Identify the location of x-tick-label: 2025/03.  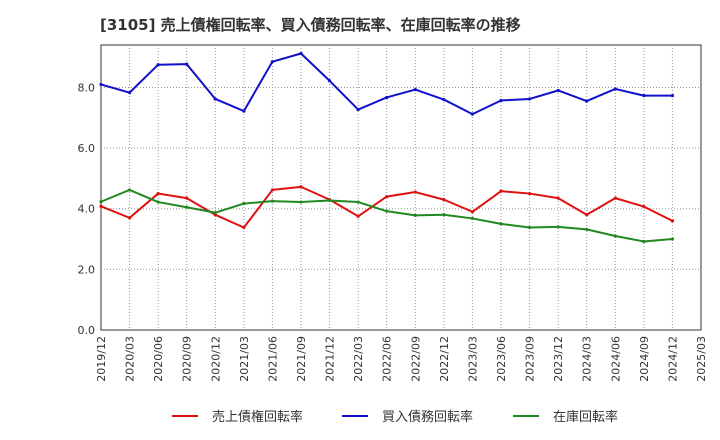
(701, 359).